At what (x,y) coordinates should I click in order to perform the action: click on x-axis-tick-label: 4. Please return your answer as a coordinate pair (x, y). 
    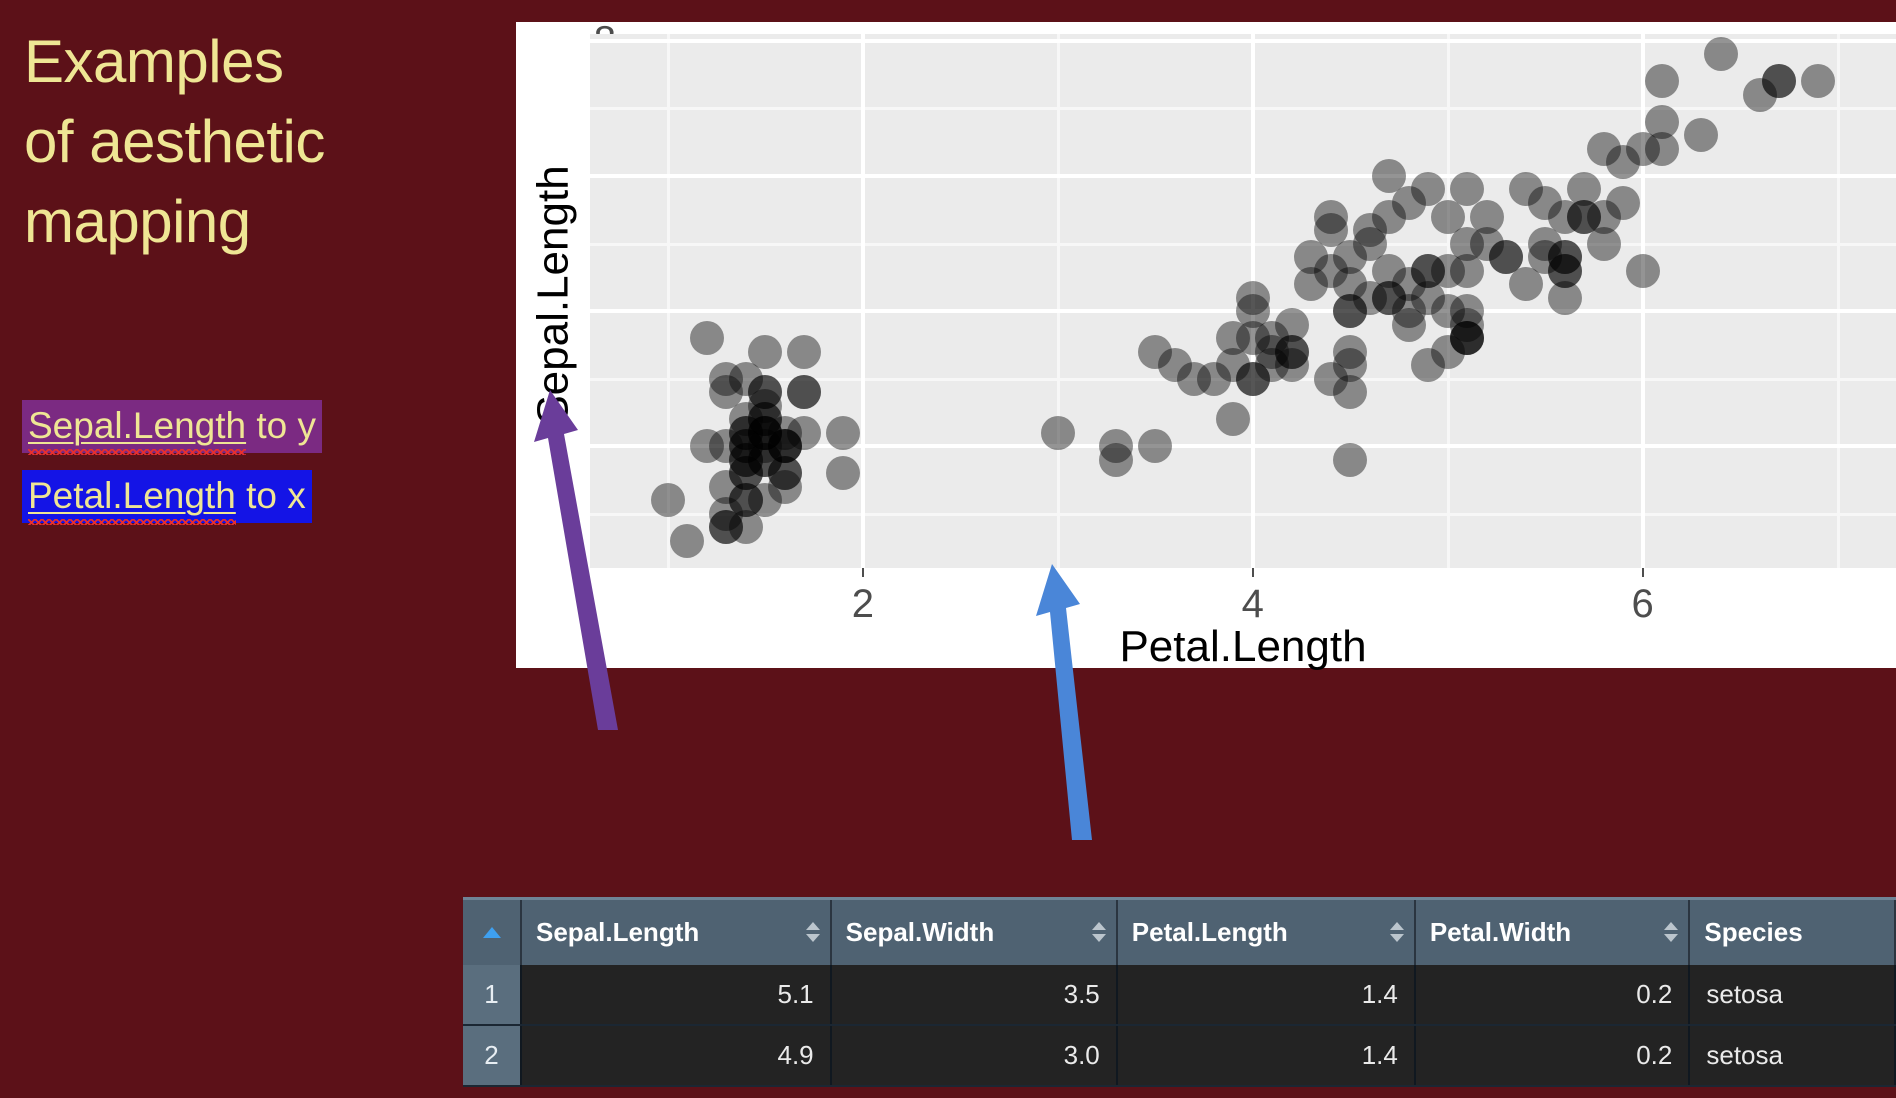
    Looking at the image, I should click on (1252, 604).